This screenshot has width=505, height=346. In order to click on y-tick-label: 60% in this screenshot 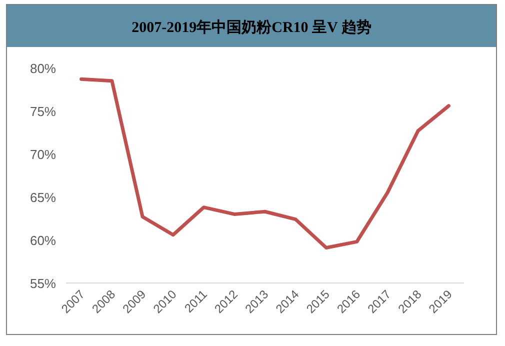, I will do `click(43, 240)`.